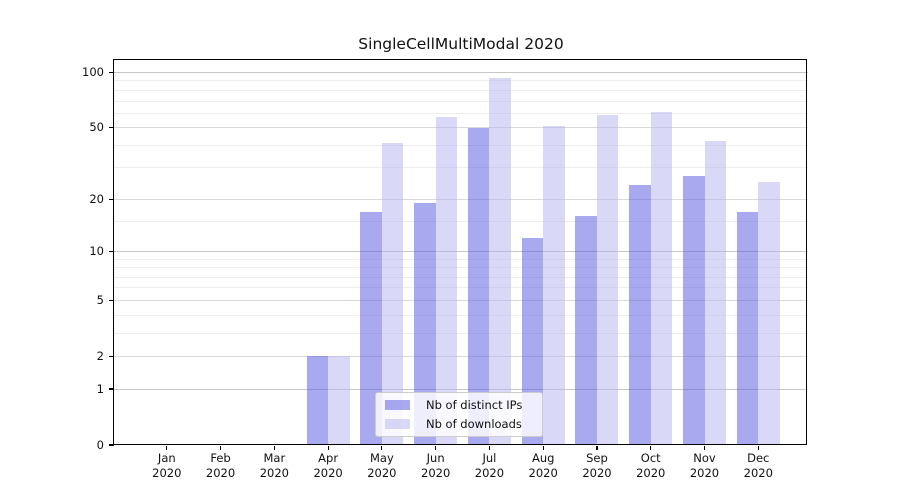  What do you see at coordinates (461, 44) in the screenshot?
I see `chart-title: SingleCellMultiModal 2020` at bounding box center [461, 44].